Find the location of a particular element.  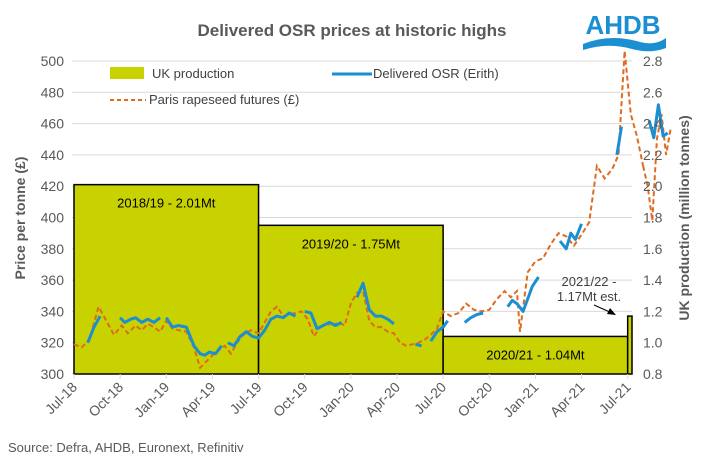

production-bar-label: 2019/20 - 1.75Mt is located at coordinates (351, 243).